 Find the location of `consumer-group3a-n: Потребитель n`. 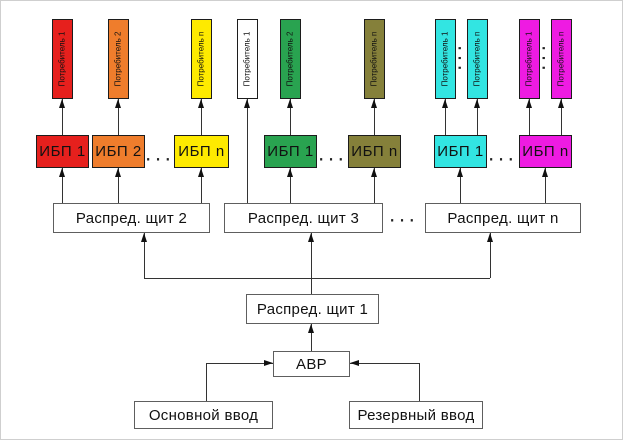

consumer-group3a-n: Потребитель n is located at coordinates (477, 59).